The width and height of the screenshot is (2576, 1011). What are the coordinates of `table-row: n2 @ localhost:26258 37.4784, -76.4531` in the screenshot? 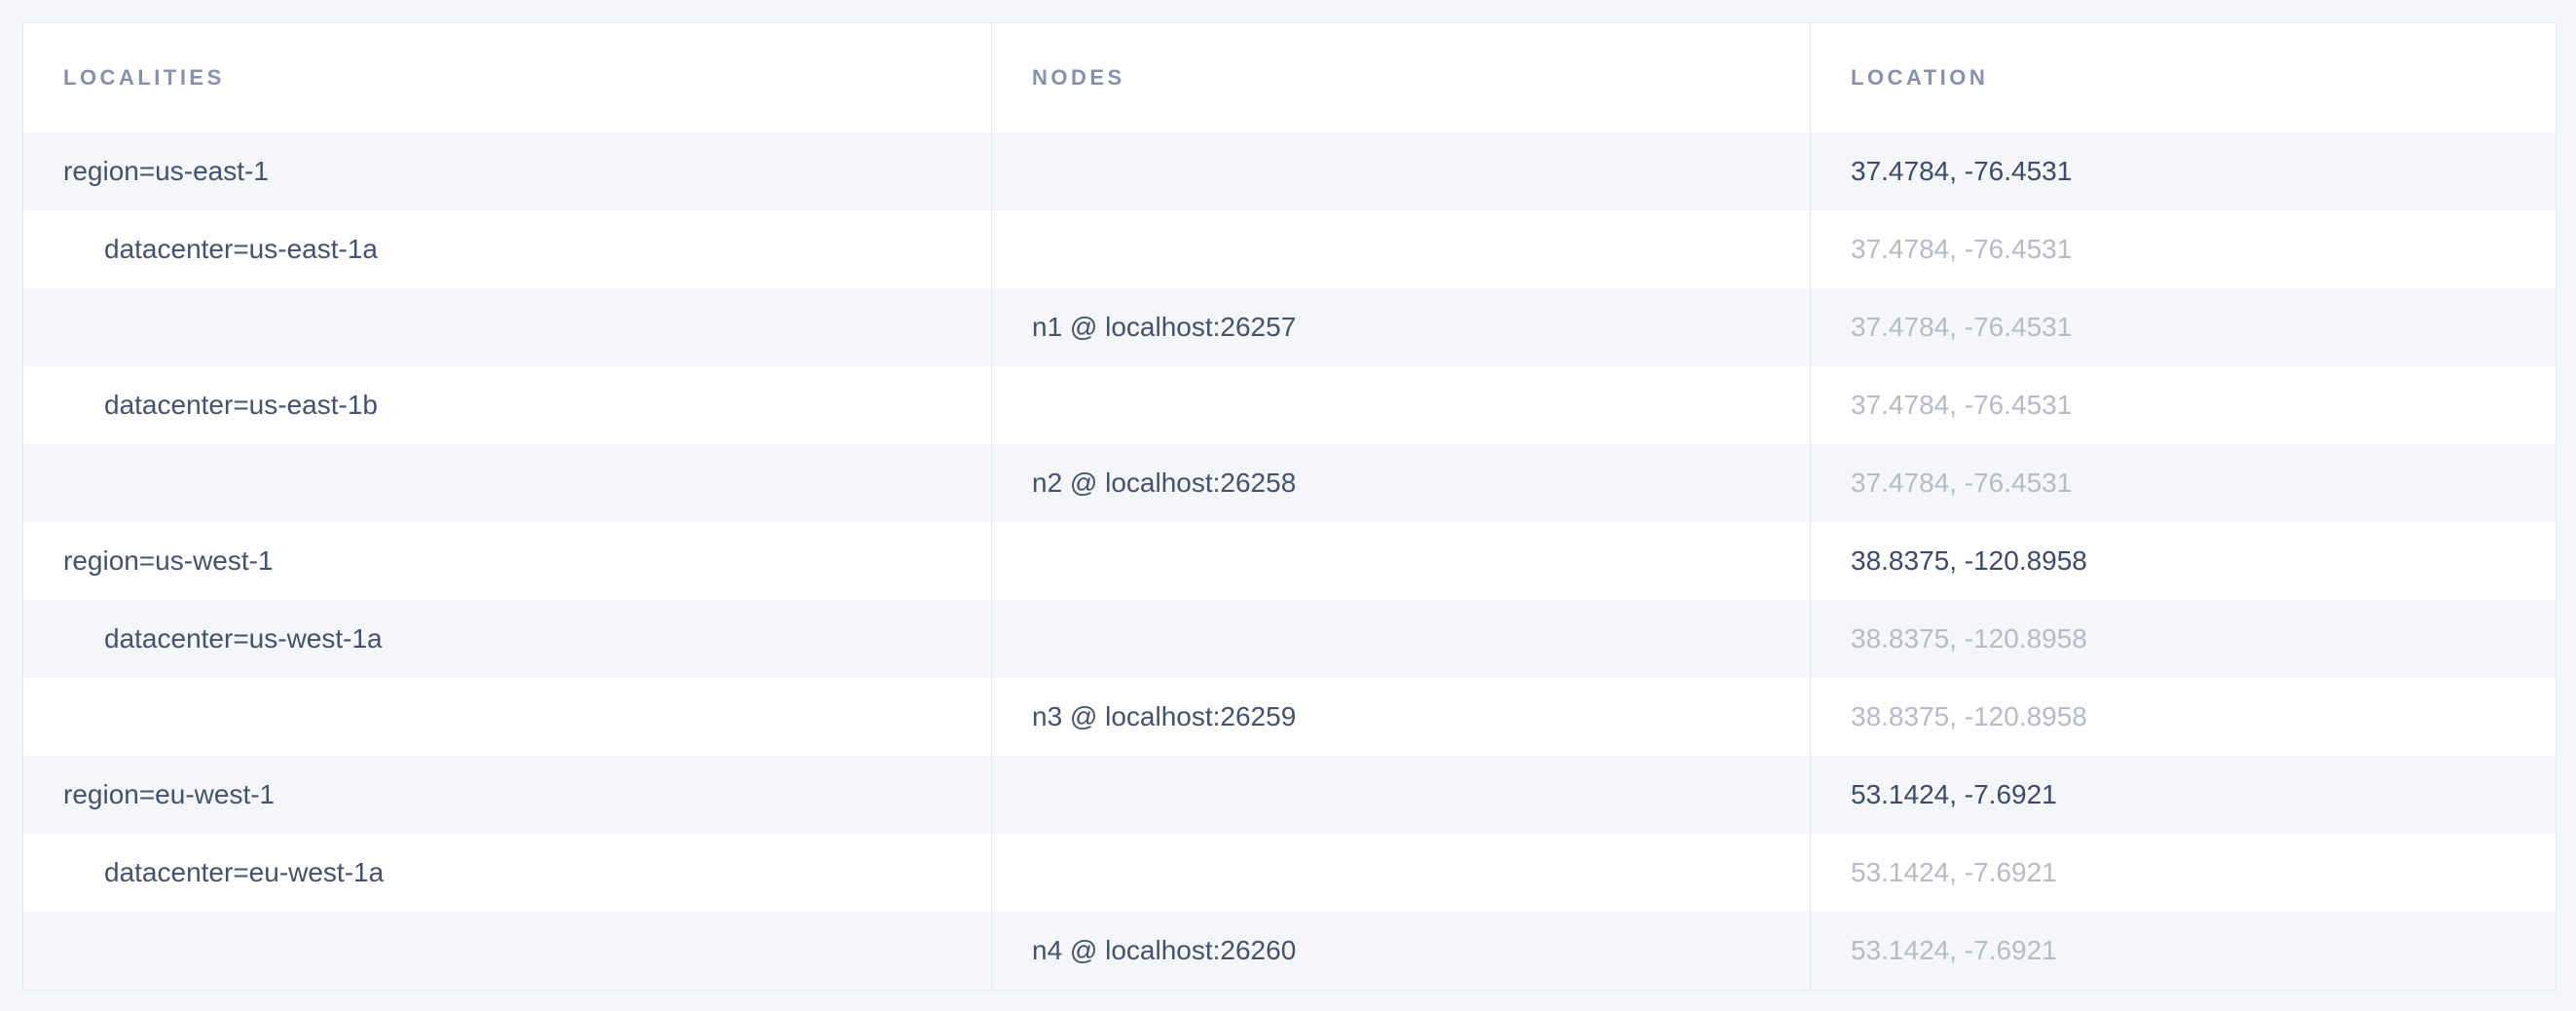 It's located at (1289, 483).